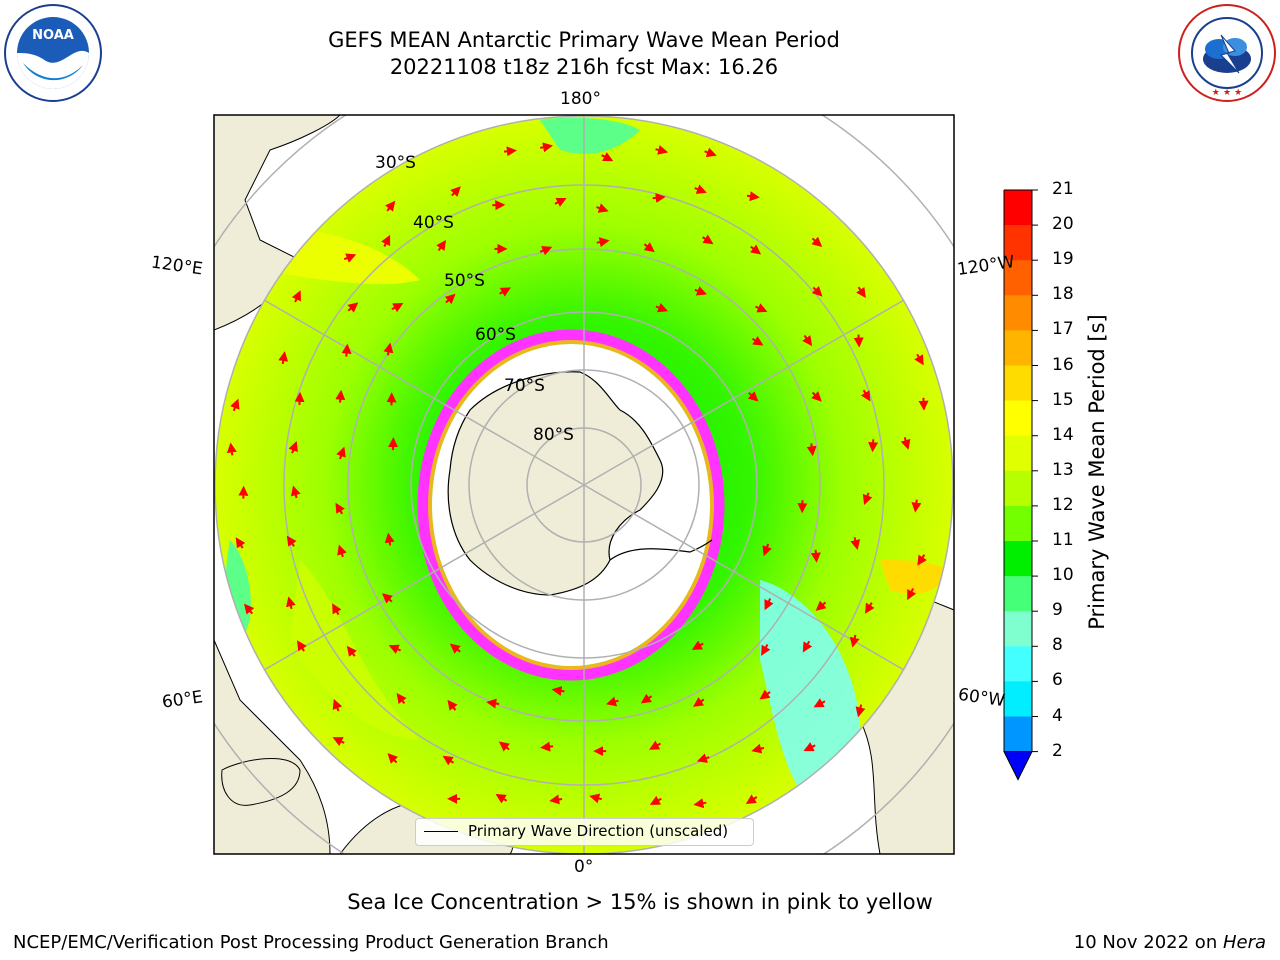 The width and height of the screenshot is (1280, 960). Describe the element at coordinates (1063, 294) in the screenshot. I see `colorbar-tick-label: 18` at that location.